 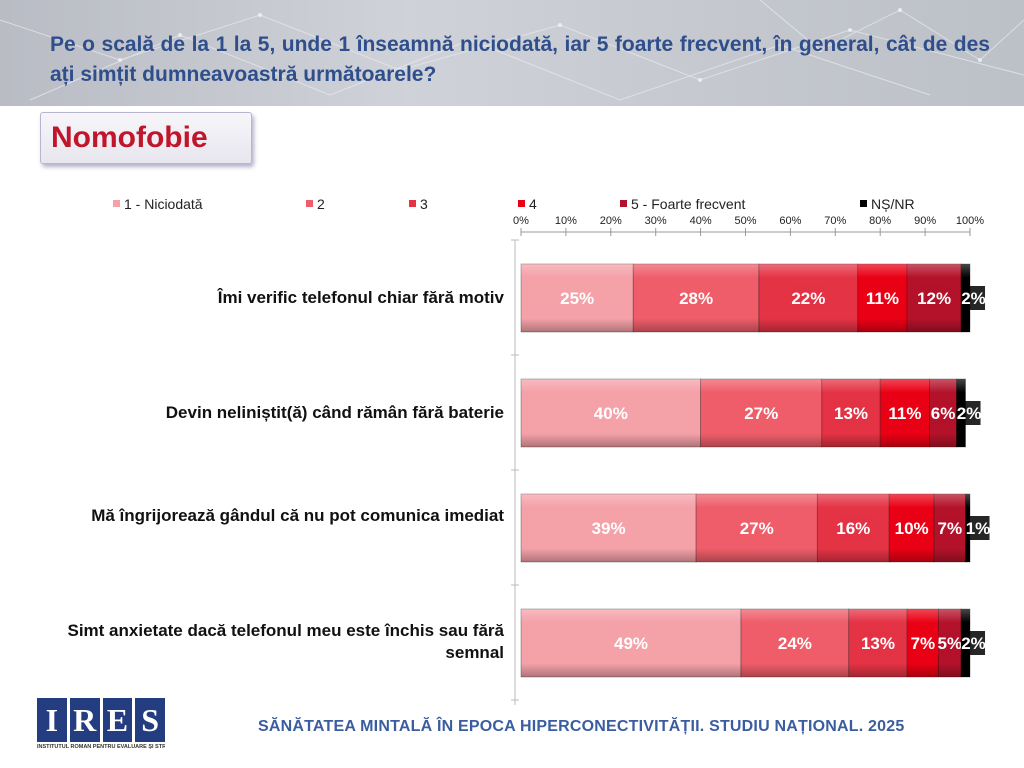 What do you see at coordinates (611, 221) in the screenshot?
I see `x-tick-label: 20%` at bounding box center [611, 221].